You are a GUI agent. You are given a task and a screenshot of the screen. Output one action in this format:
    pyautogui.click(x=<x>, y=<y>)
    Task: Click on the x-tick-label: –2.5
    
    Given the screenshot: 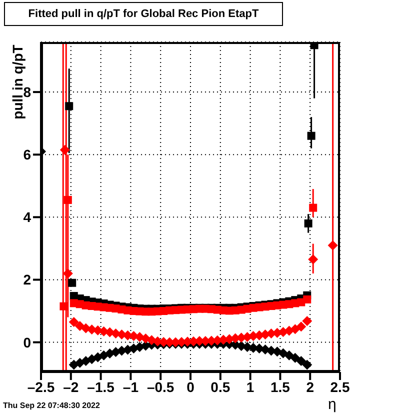 What is the action you would take?
    pyautogui.click(x=41, y=386)
    